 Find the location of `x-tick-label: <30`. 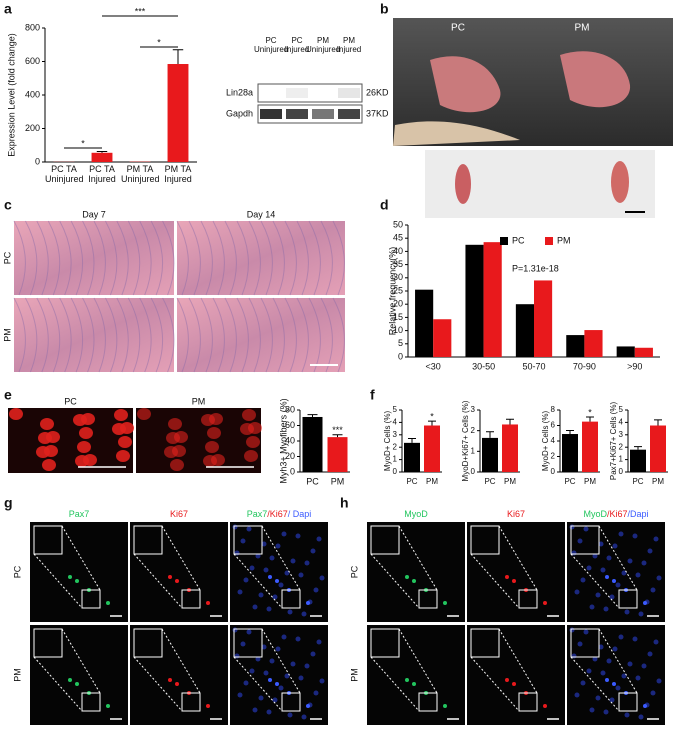

x-tick-label: <30 is located at coordinates (433, 366).